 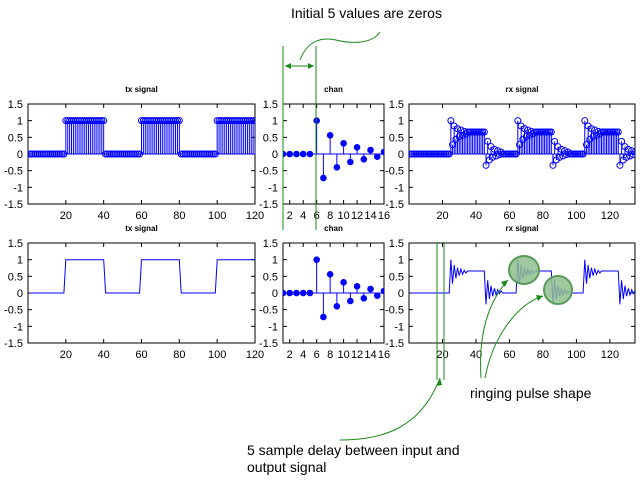 What do you see at coordinates (610, 216) in the screenshot?
I see `x-tick-label: 120` at bounding box center [610, 216].